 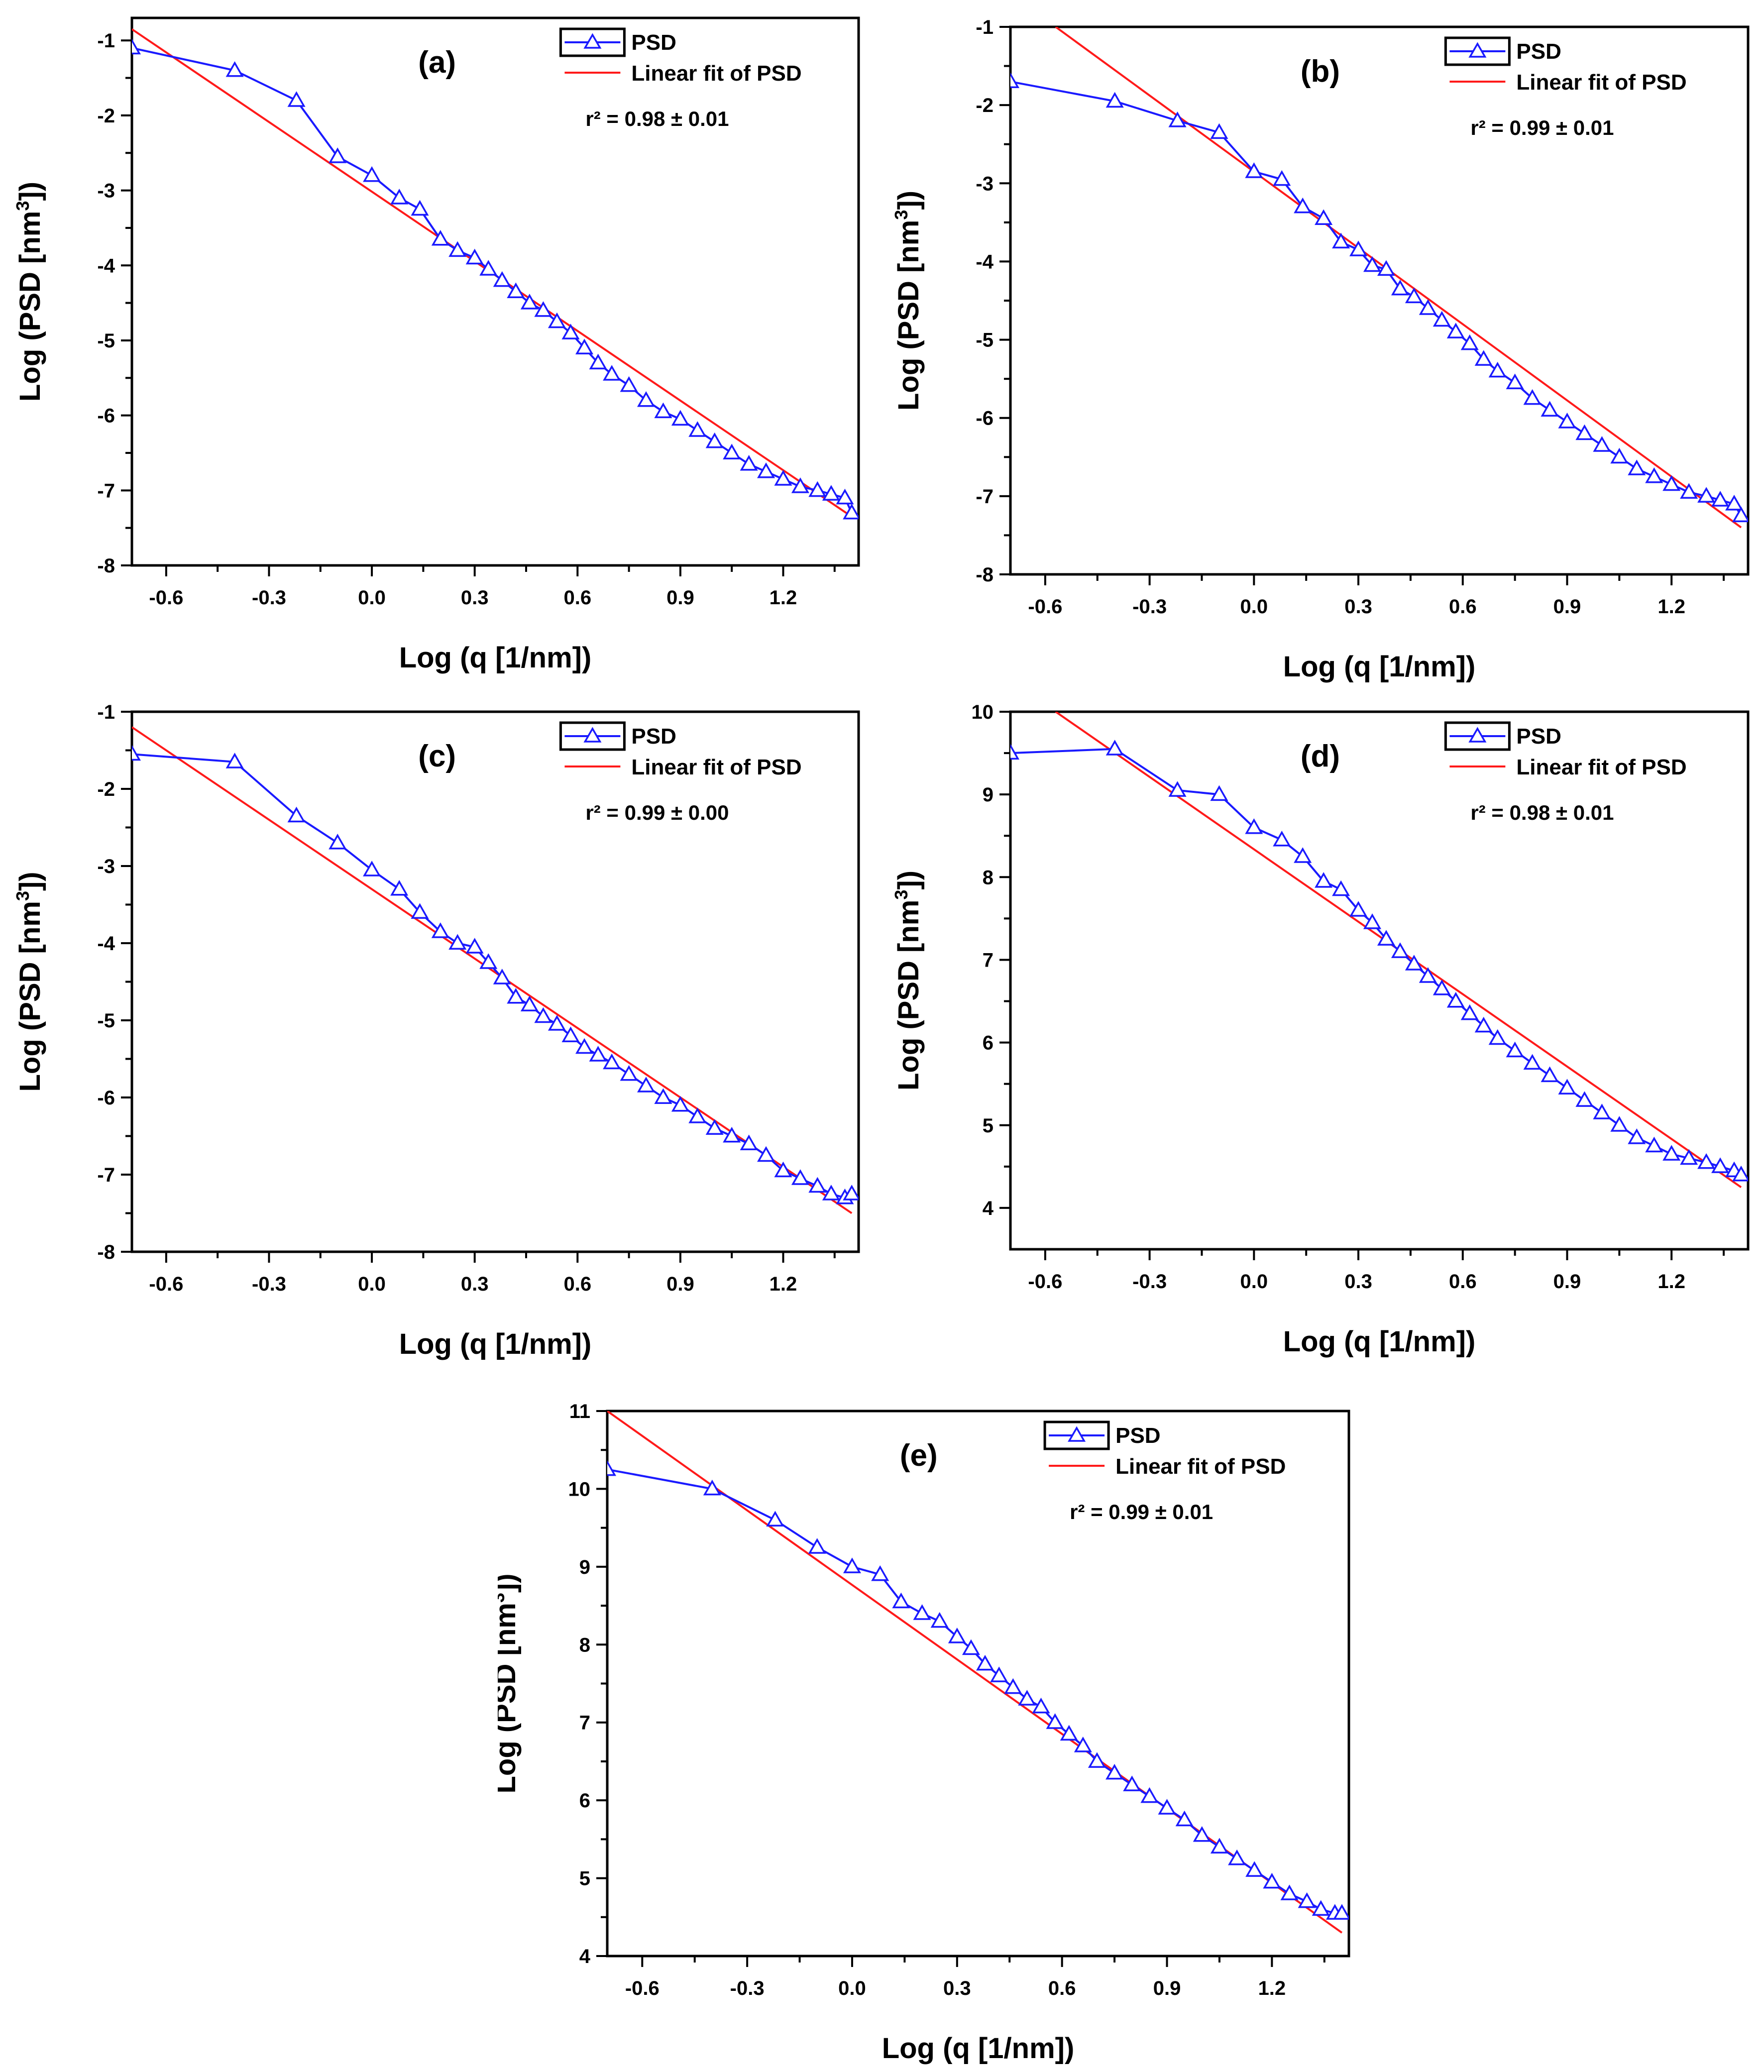 What do you see at coordinates (106, 944) in the screenshot?
I see `y-tick-label: -4` at bounding box center [106, 944].